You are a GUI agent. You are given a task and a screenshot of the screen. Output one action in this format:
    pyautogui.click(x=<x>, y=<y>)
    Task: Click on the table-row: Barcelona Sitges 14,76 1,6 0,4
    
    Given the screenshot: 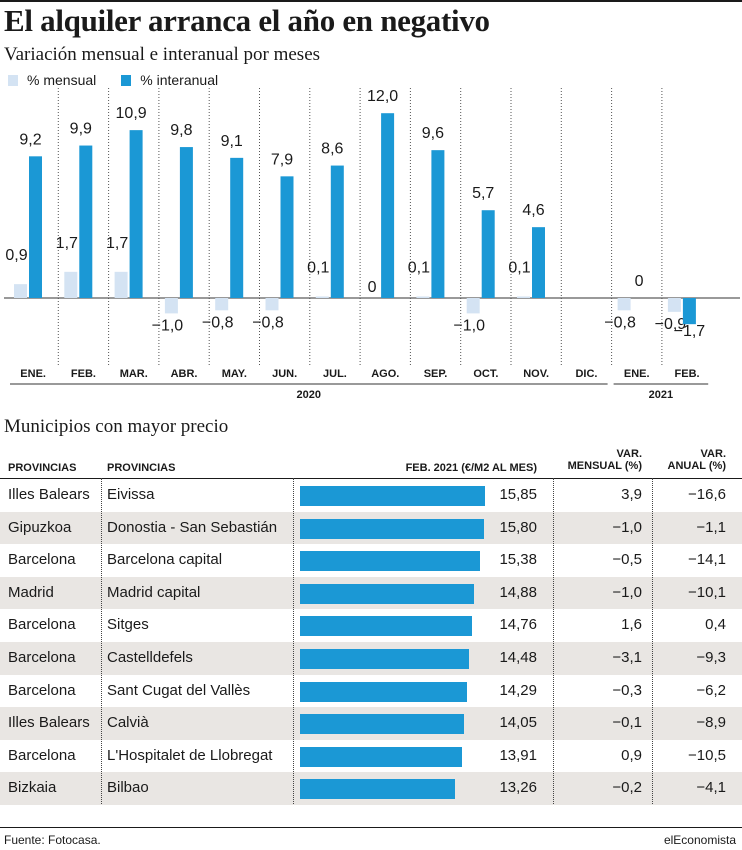 What is the action you would take?
    pyautogui.click(x=371, y=625)
    